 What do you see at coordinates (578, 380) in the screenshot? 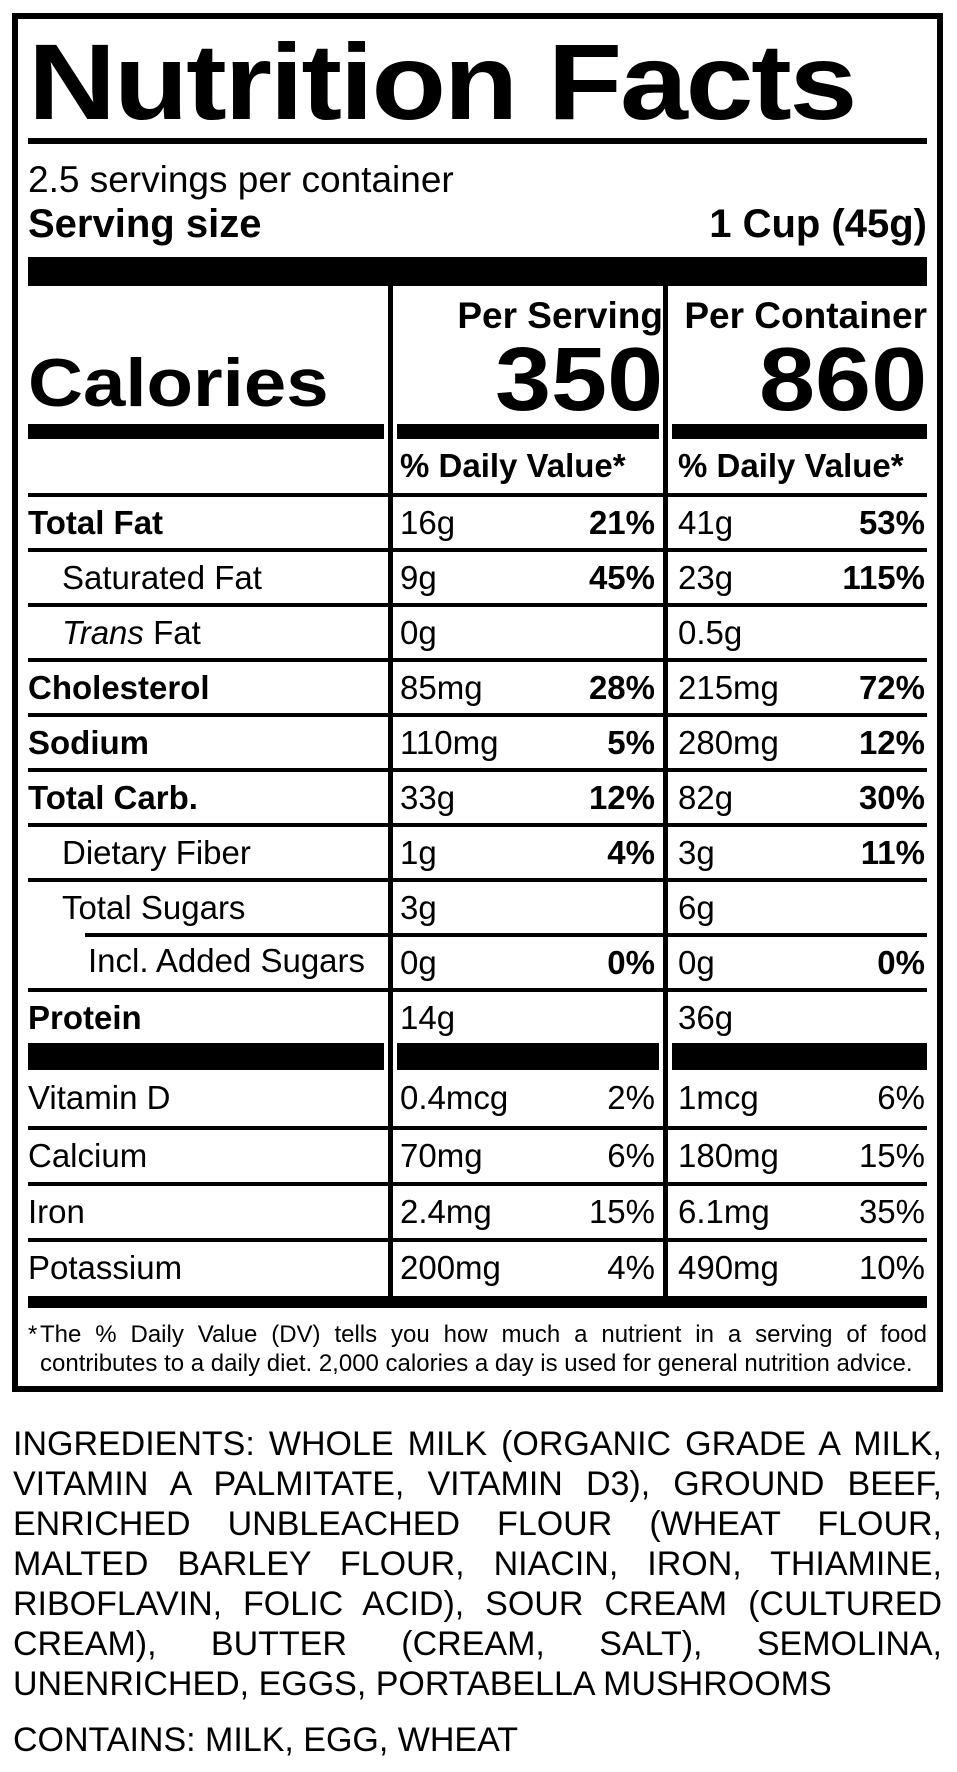
I see `calories-value: 350` at bounding box center [578, 380].